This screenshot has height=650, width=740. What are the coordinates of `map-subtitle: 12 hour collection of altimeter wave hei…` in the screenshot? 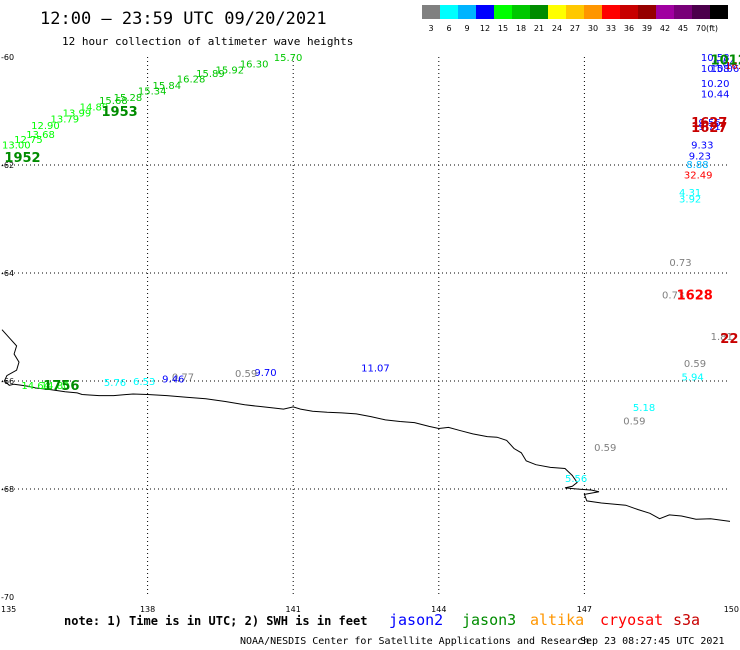 It's located at (207, 41).